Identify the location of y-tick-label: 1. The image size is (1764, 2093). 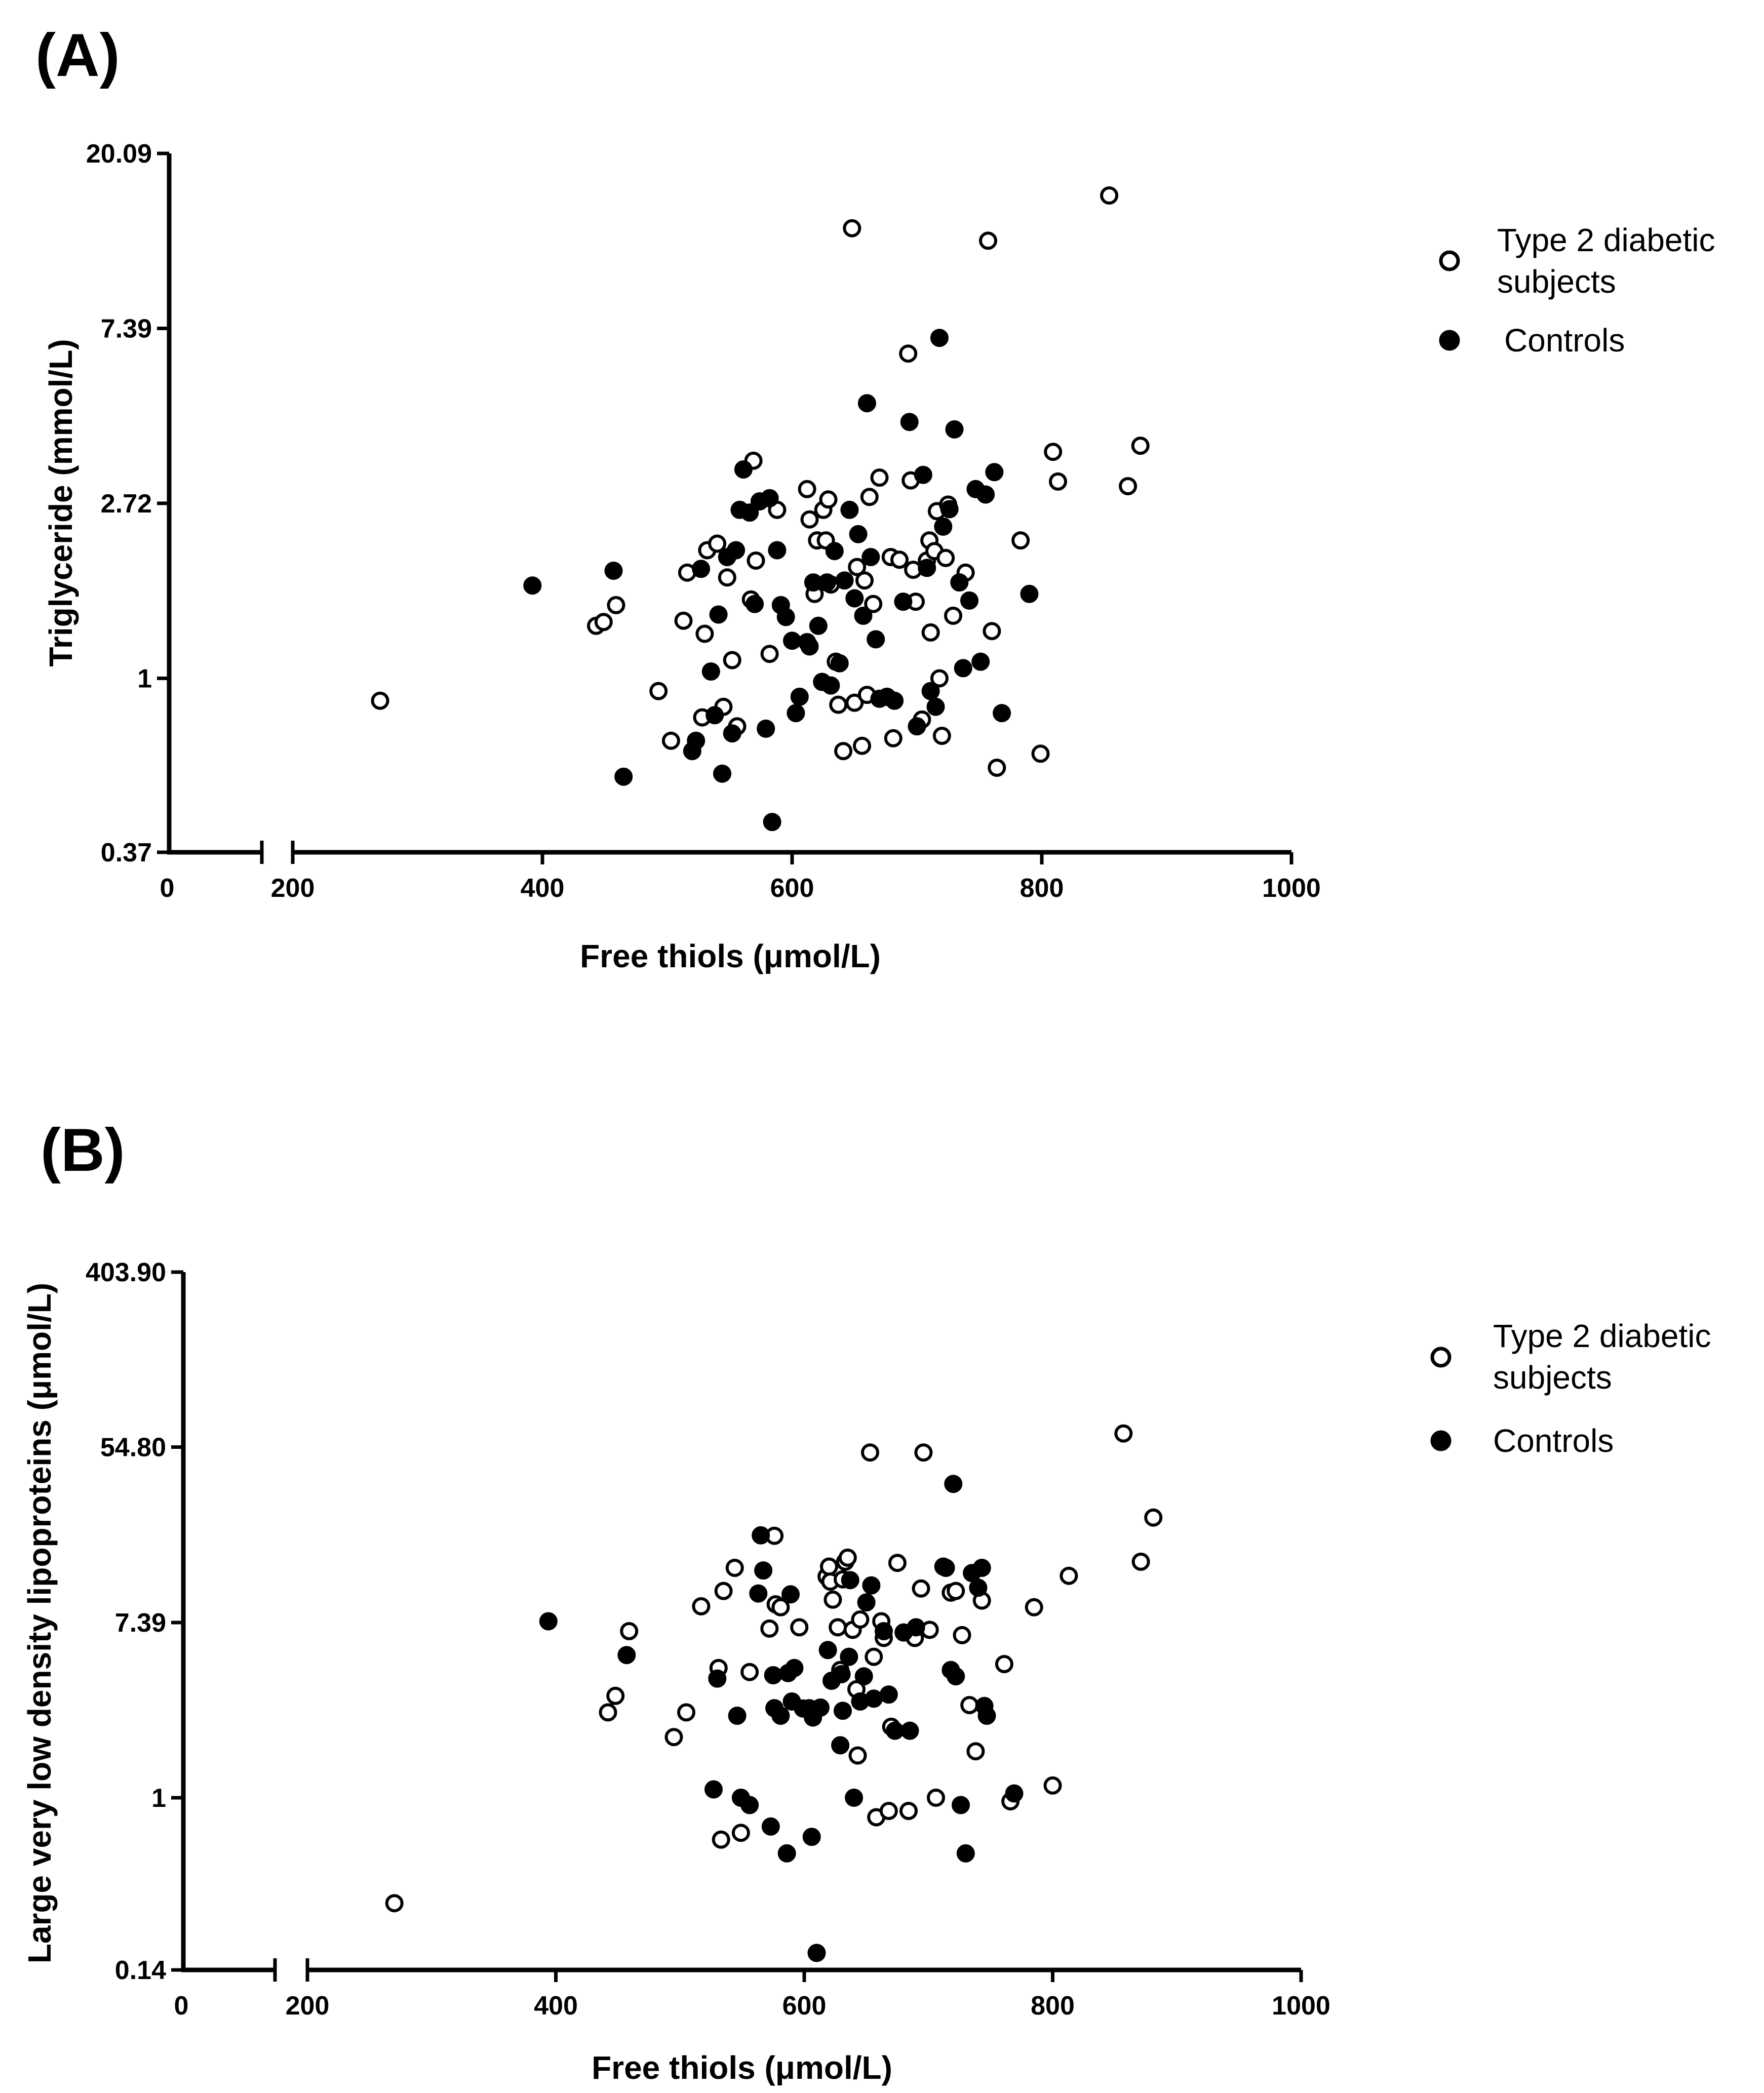
(144, 679).